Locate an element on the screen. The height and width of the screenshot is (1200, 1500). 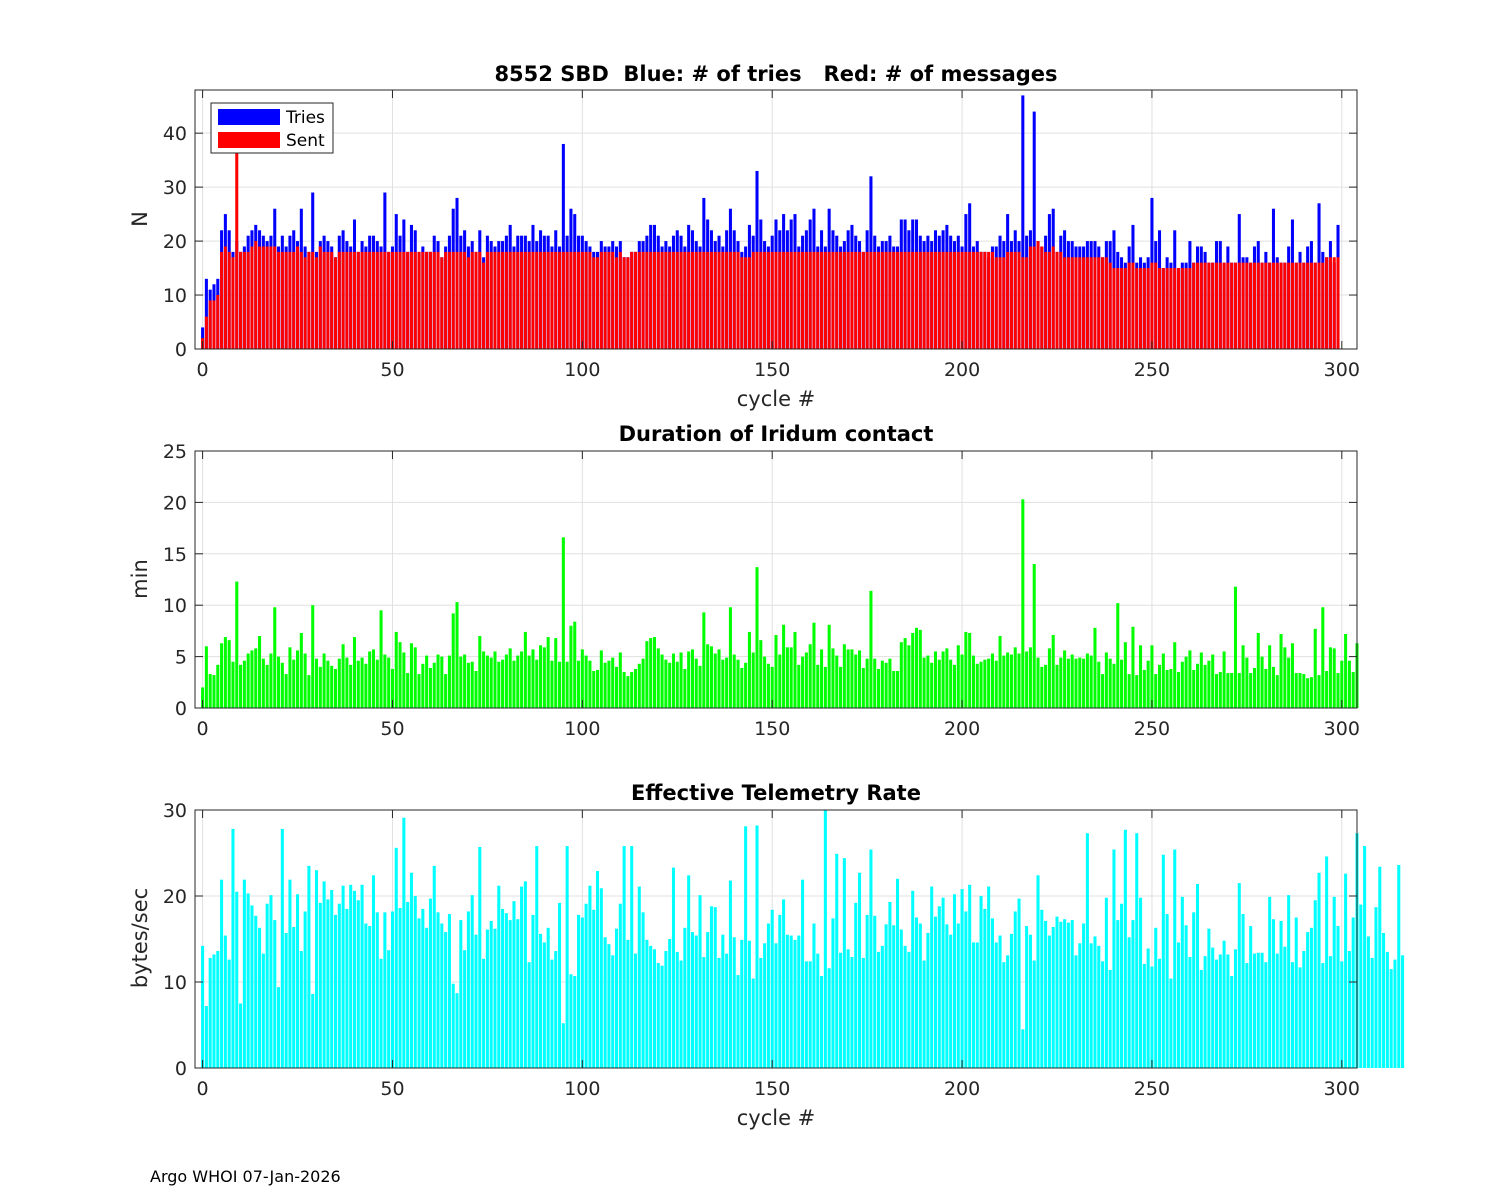
sbd-tries-legend: Tries Sent is located at coordinates (272, 128).